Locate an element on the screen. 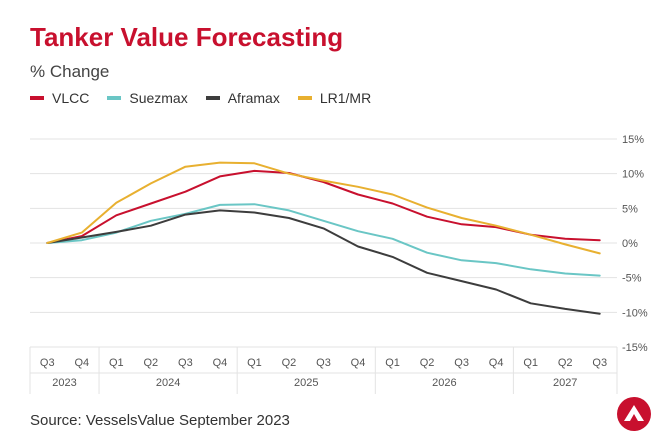 This screenshot has height=446, width=670. year-label: 2026 is located at coordinates (444, 383).